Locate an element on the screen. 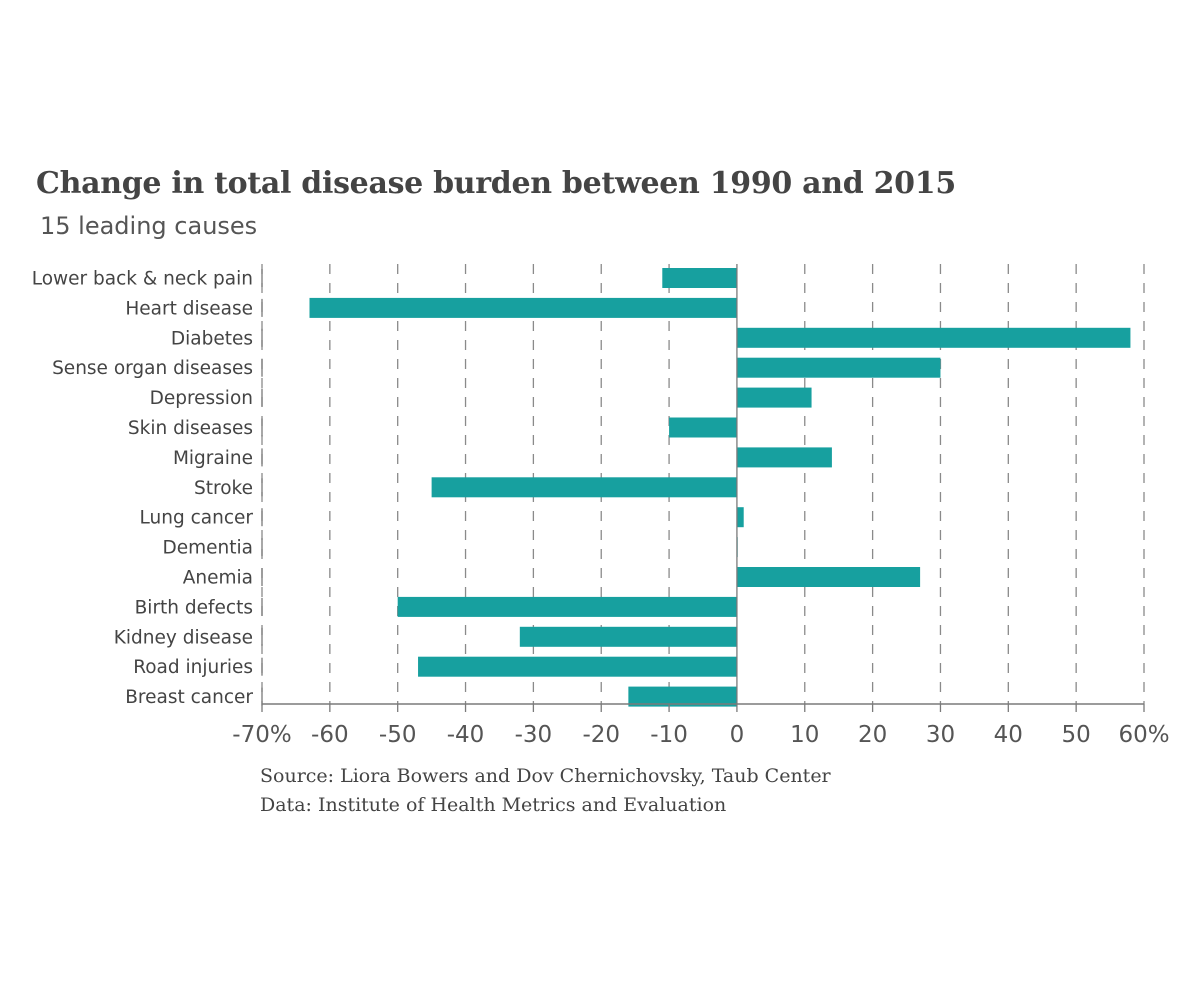  category-label: Breast cancer is located at coordinates (189, 697).